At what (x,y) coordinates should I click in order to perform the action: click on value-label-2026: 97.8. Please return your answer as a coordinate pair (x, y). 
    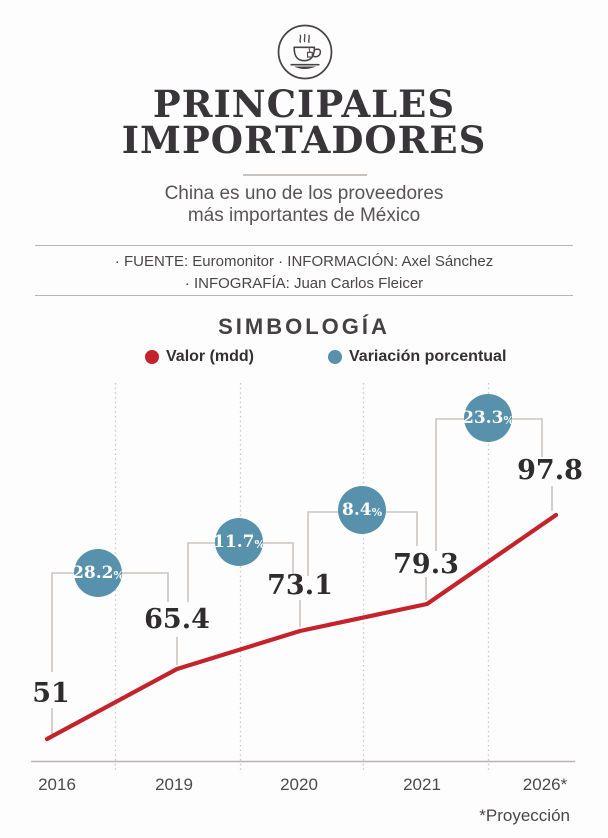
    Looking at the image, I should click on (550, 470).